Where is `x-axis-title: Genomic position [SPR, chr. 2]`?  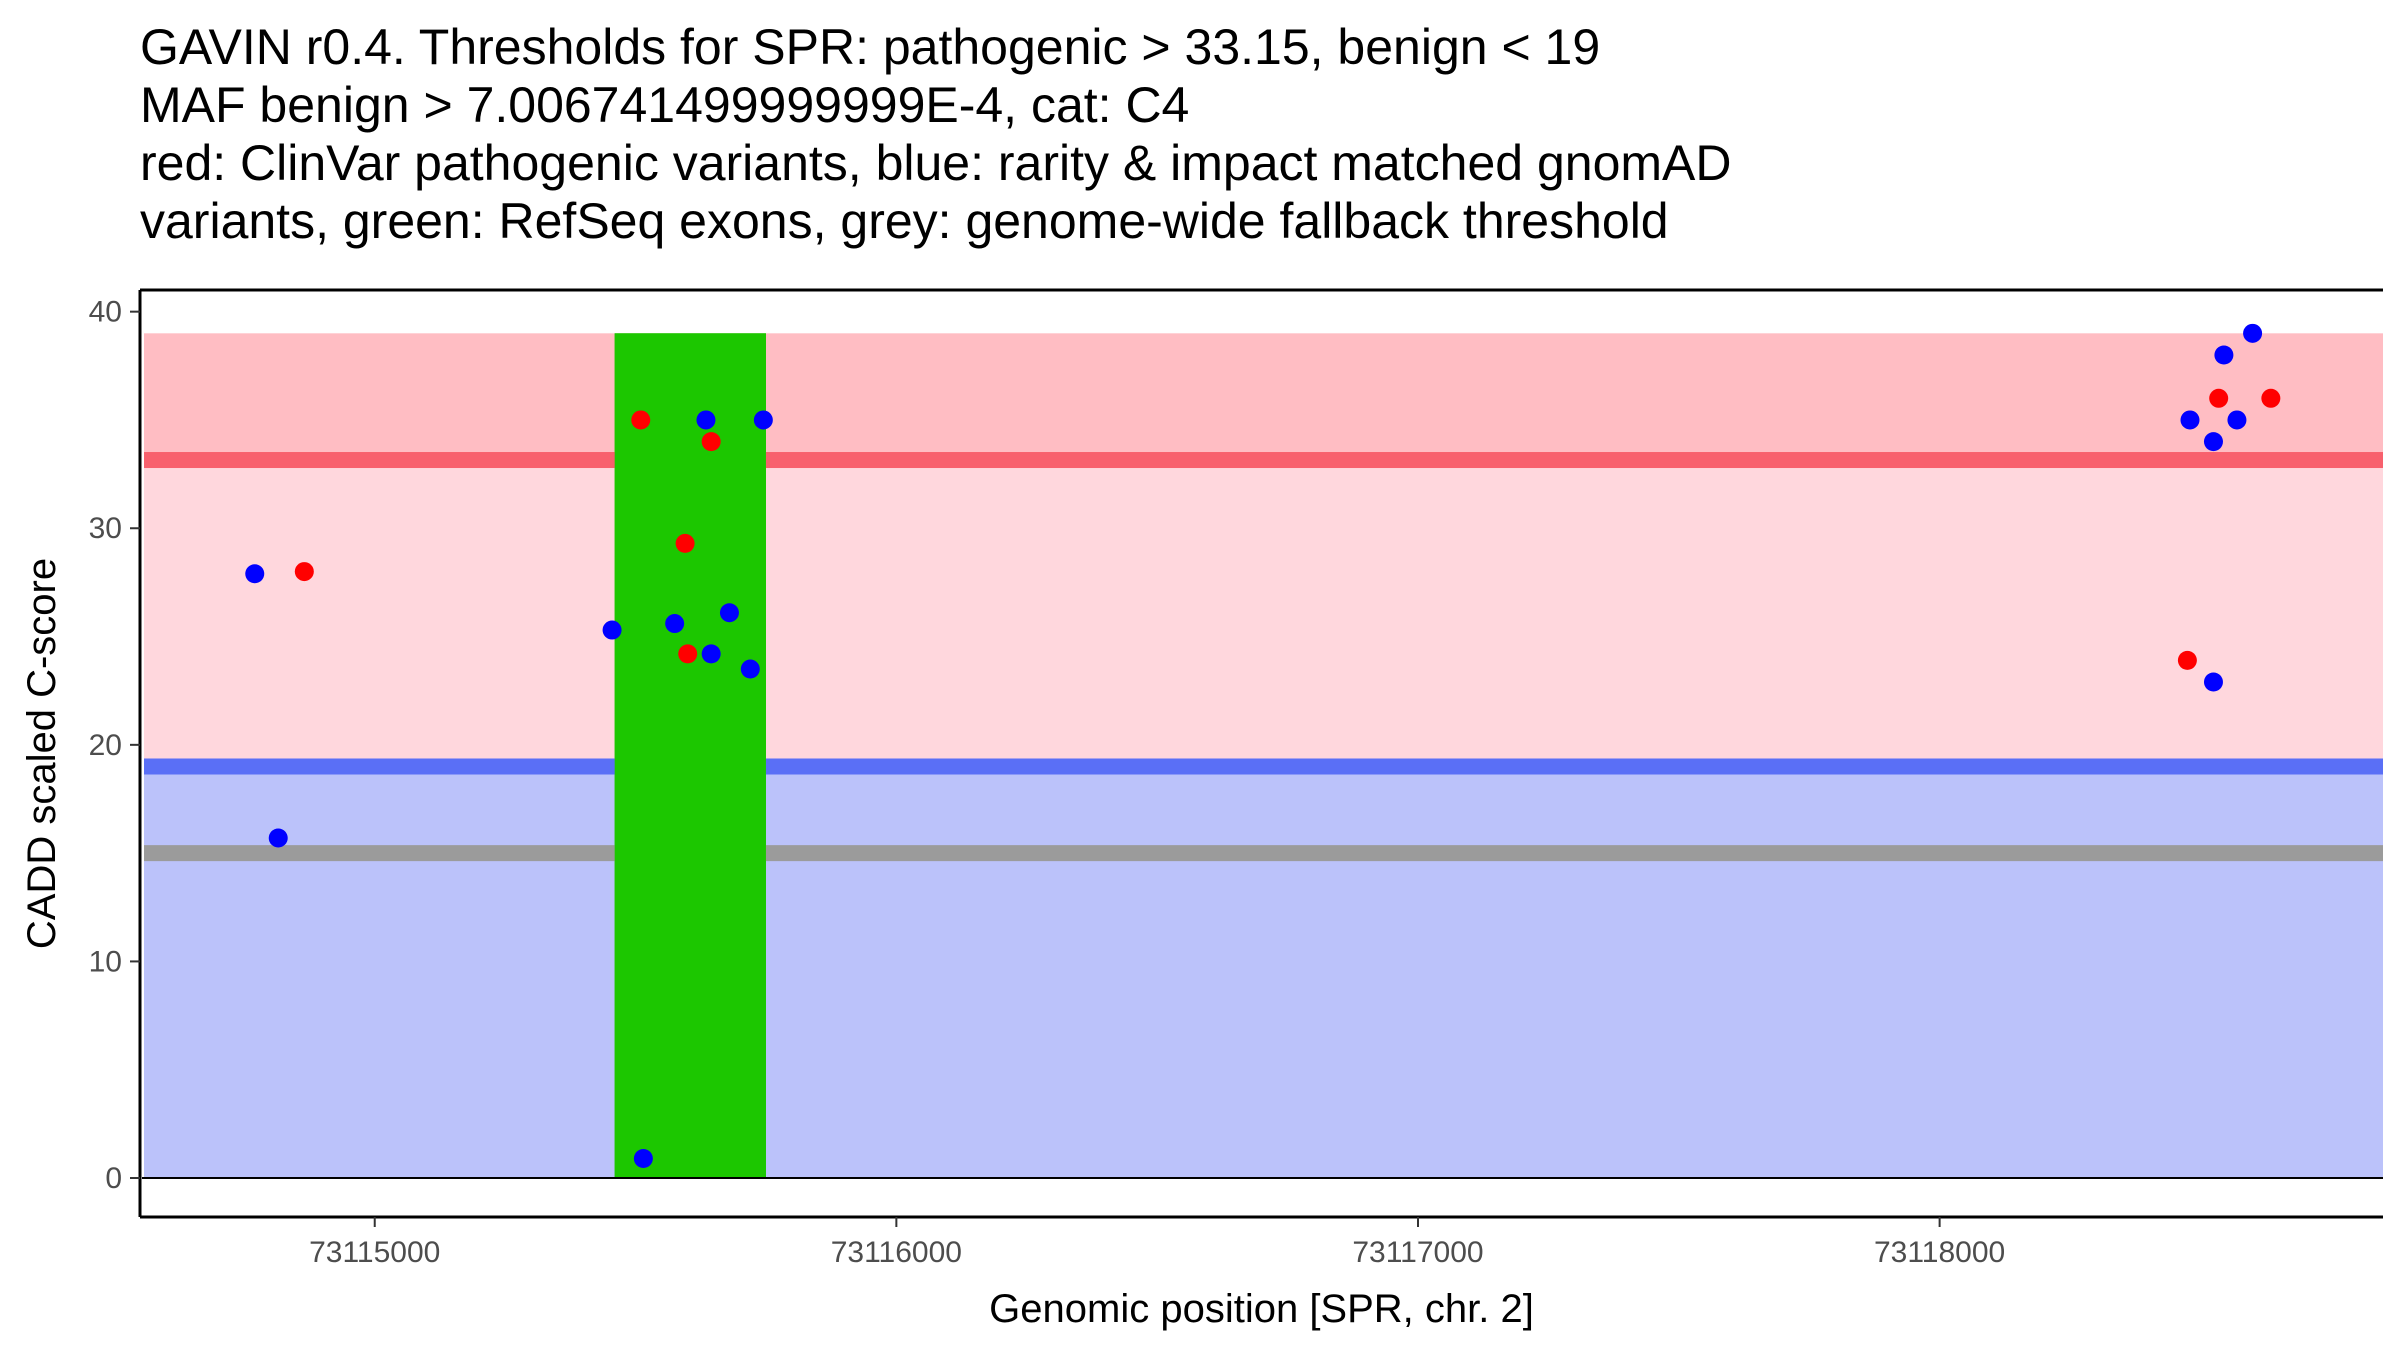 x-axis-title: Genomic position [SPR, chr. 2] is located at coordinates (1261, 1309).